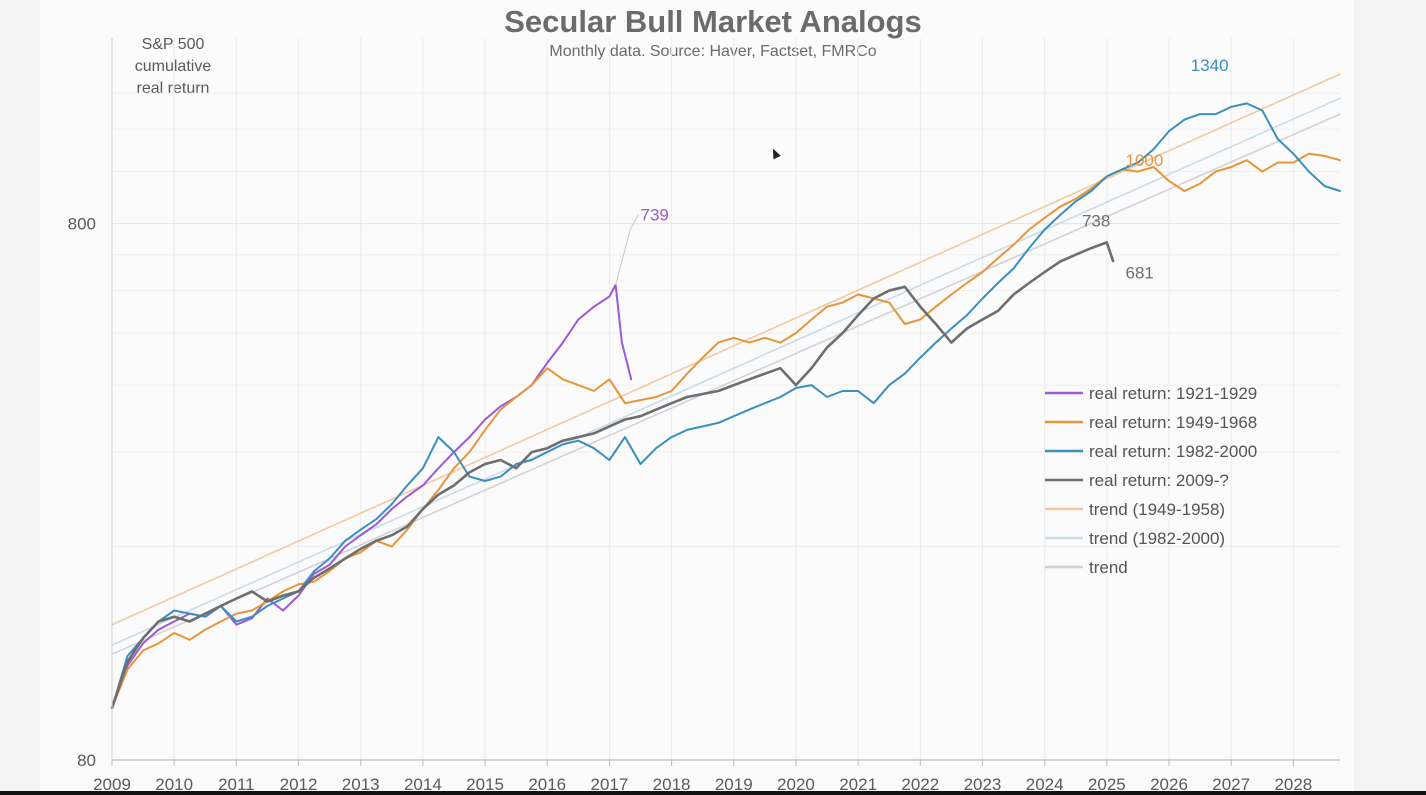 The width and height of the screenshot is (1426, 795). I want to click on data-label: 1340, so click(1210, 65).